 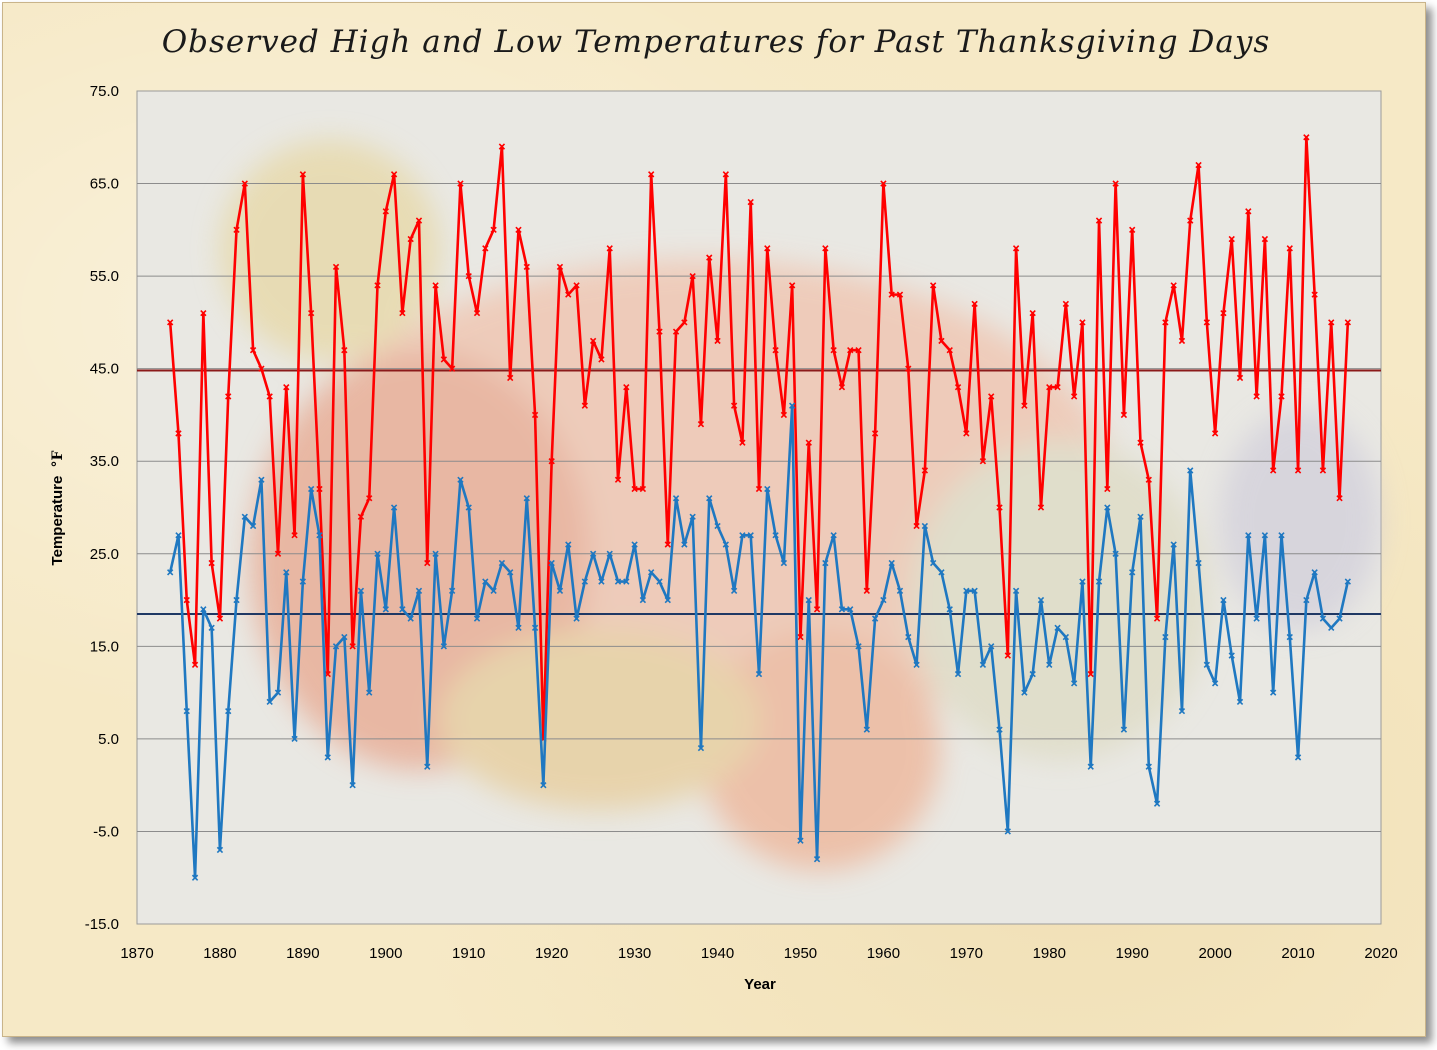 I want to click on x-tick-label: 1930, so click(x=634, y=953).